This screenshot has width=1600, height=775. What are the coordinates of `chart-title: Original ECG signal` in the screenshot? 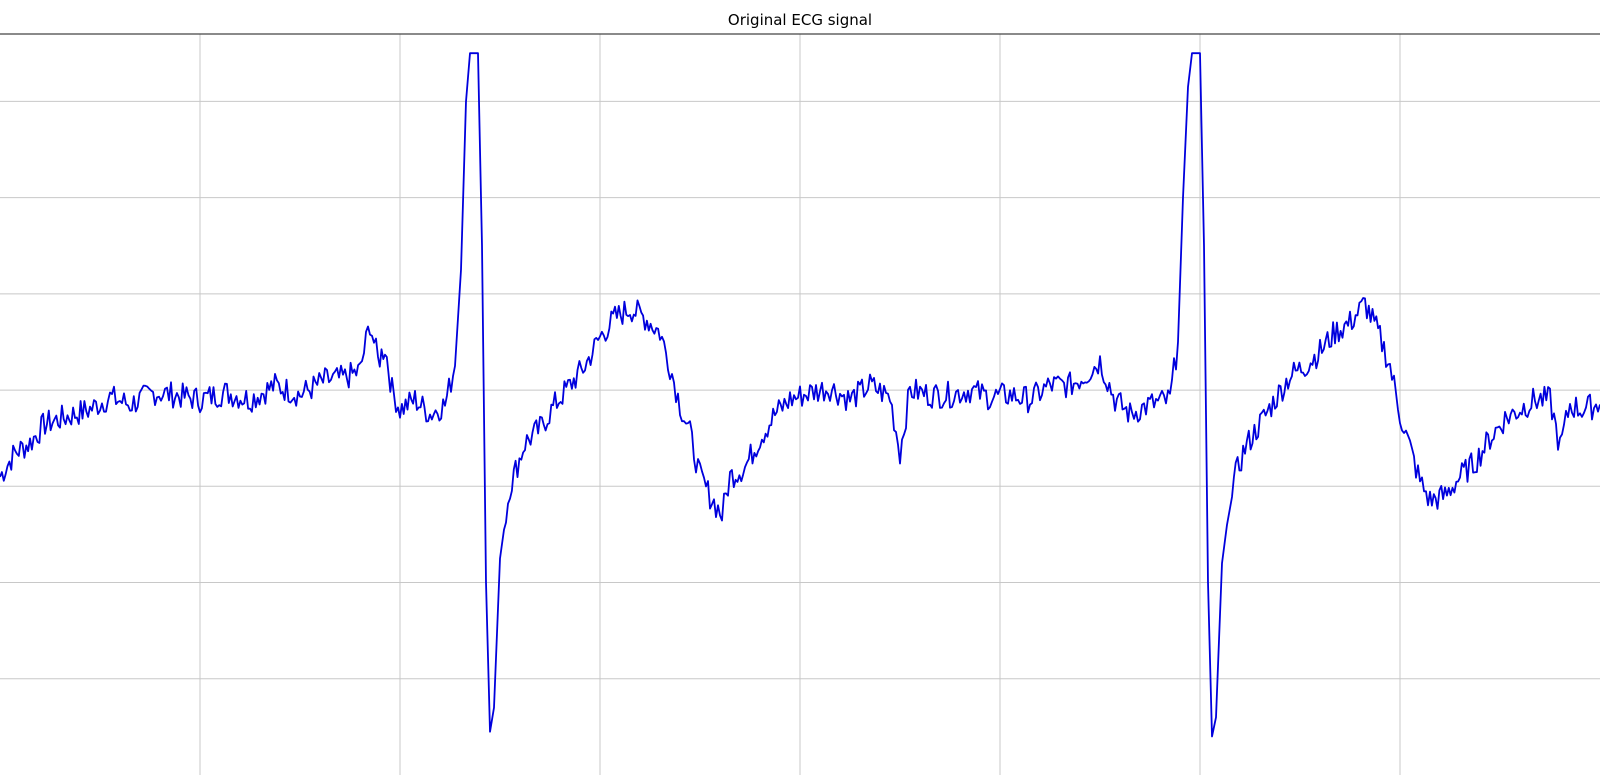 It's located at (800, 20).